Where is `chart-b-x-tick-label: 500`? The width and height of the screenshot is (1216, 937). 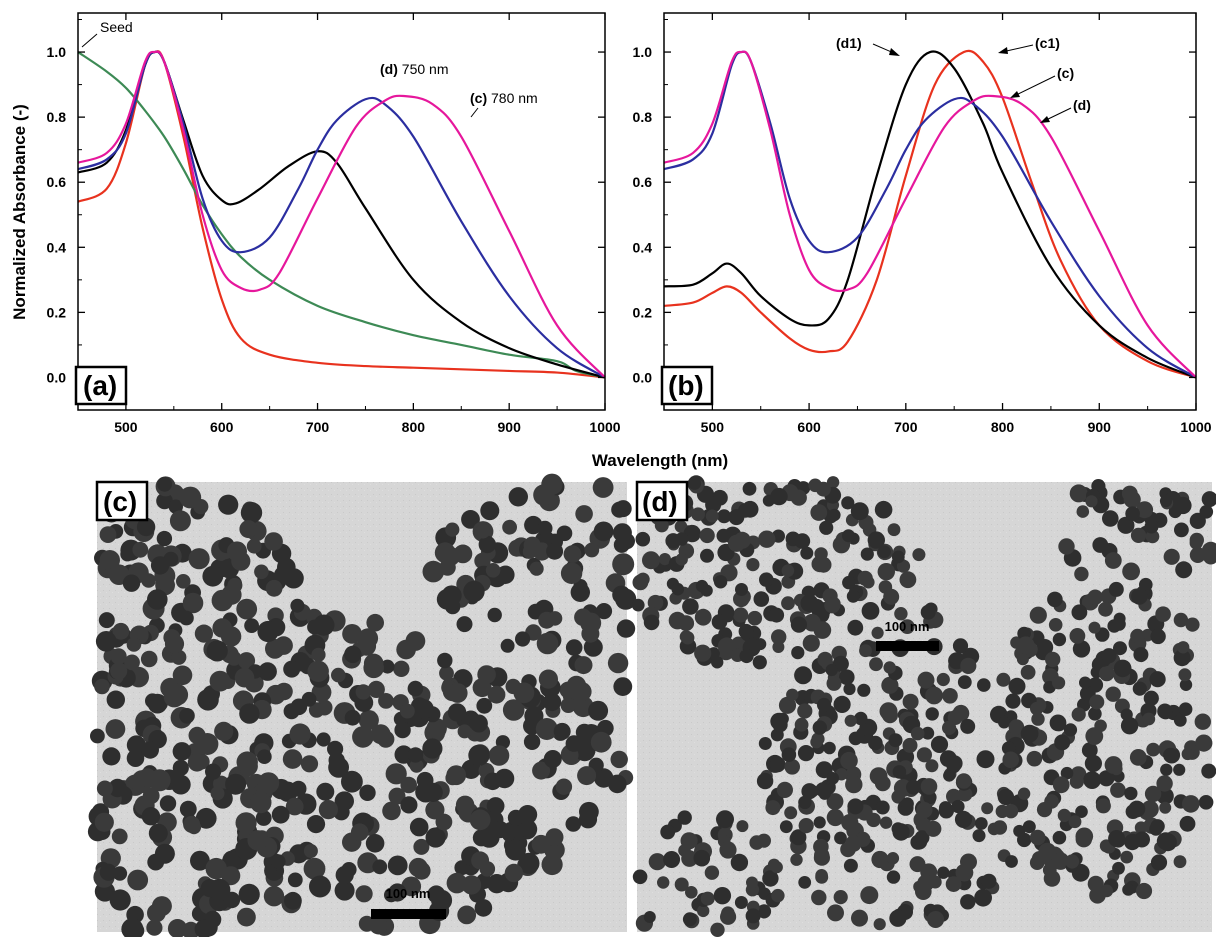 chart-b-x-tick-label: 500 is located at coordinates (713, 427).